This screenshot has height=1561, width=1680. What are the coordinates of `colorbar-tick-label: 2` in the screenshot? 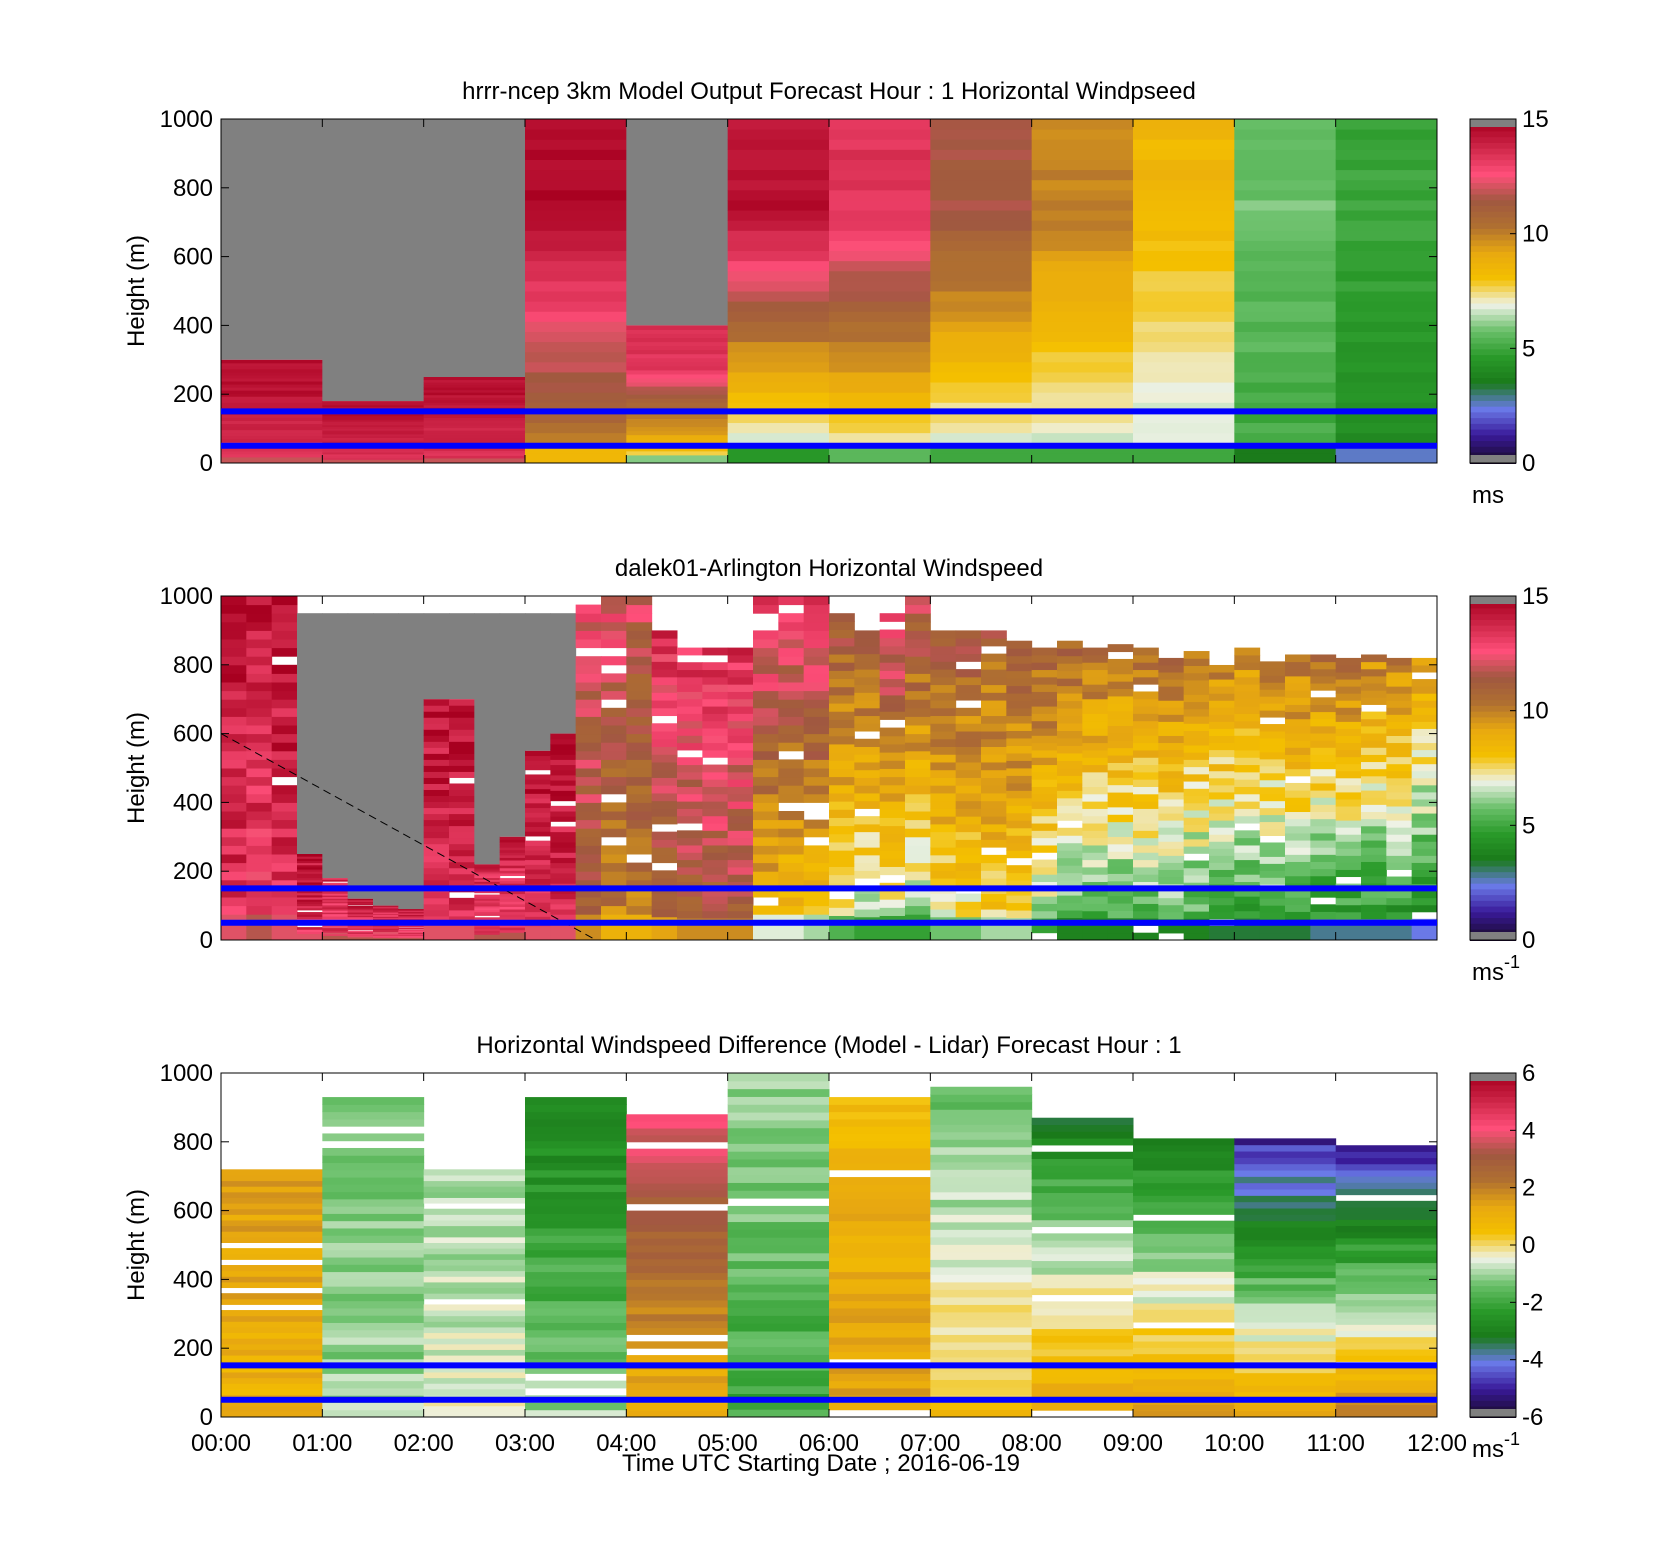 It's located at (1528, 1188).